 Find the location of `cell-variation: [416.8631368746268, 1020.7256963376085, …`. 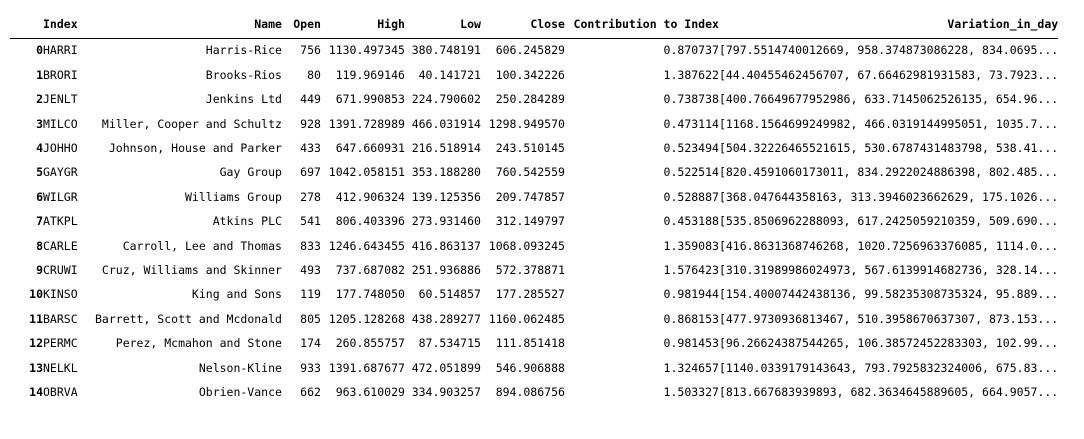

cell-variation: [416.8631368746268, 1020.7256963376085, … is located at coordinates (888, 245).